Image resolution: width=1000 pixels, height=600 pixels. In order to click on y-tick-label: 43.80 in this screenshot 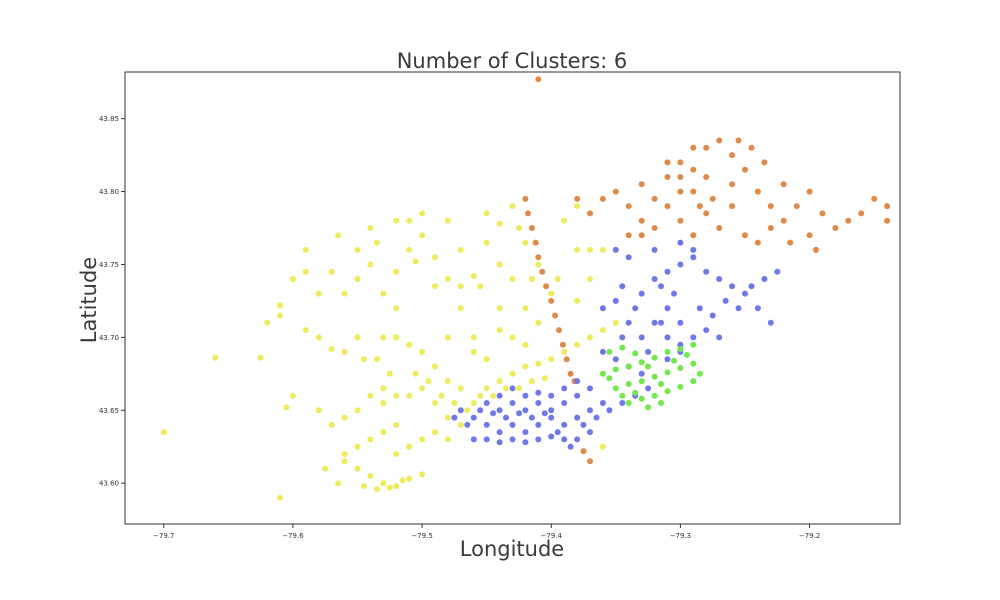, I will do `click(109, 192)`.